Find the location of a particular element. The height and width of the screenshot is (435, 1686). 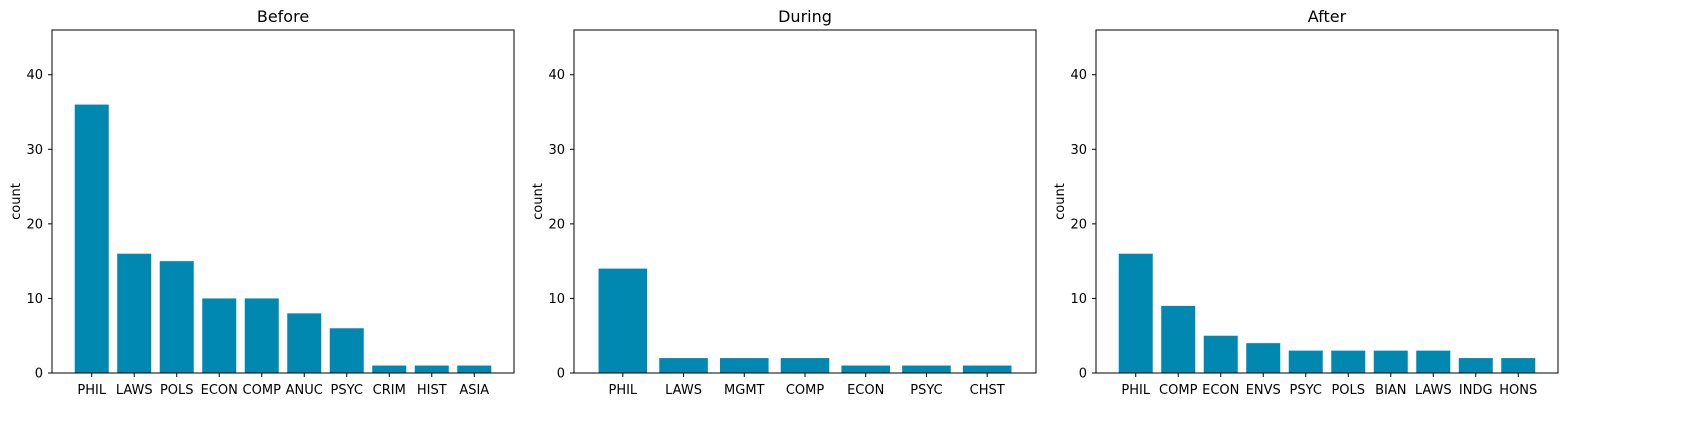

bar-crim is located at coordinates (389, 369).